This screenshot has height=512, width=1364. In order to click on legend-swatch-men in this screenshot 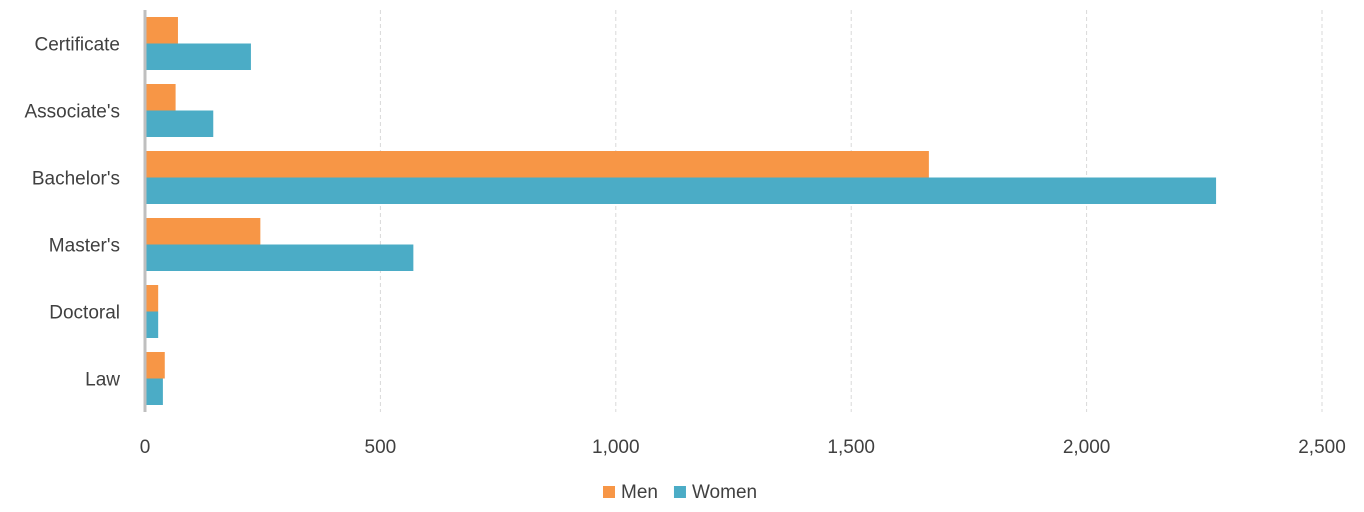, I will do `click(609, 492)`.